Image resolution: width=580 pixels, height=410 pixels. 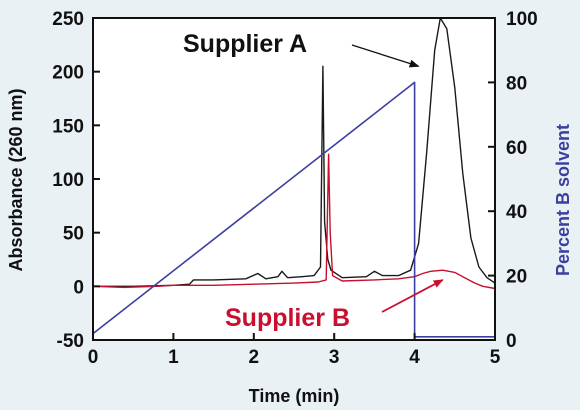 I want to click on x-tick-label: 1, so click(x=173, y=357).